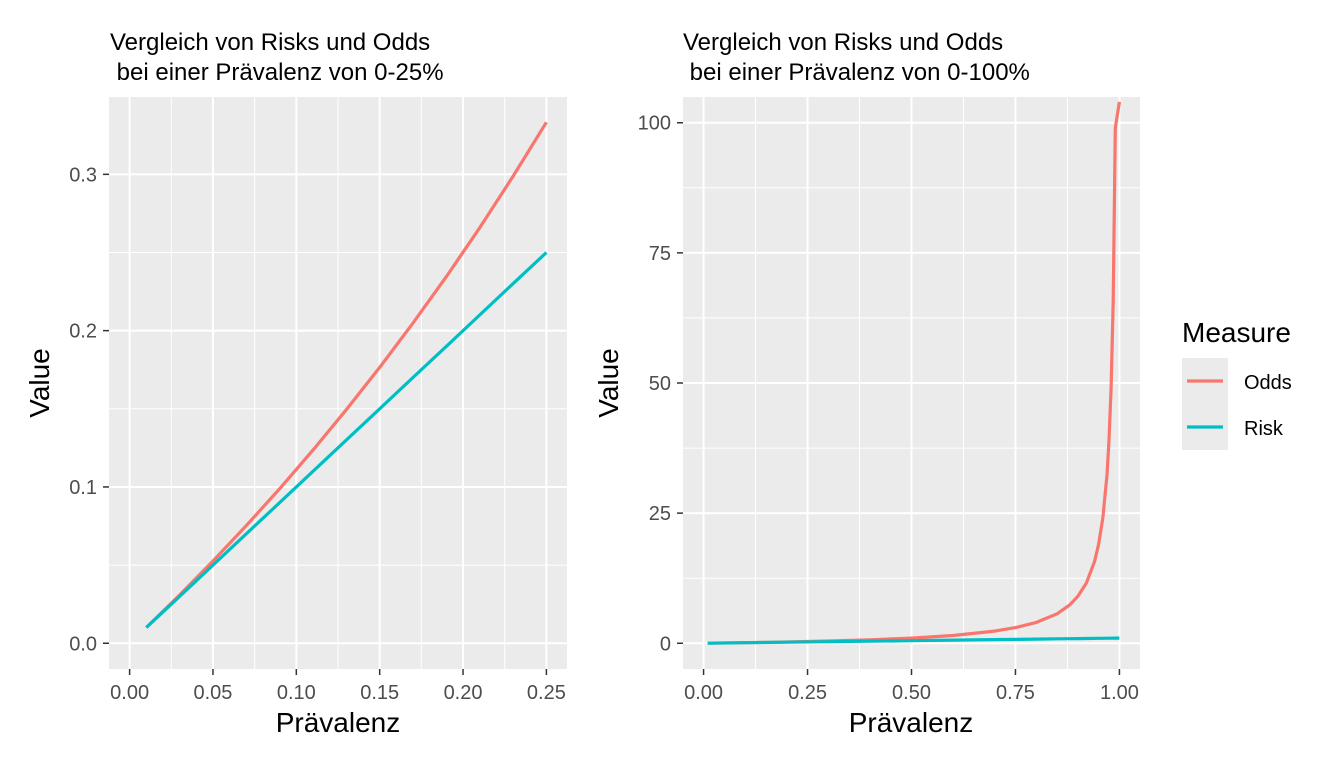 Image resolution: width=1344 pixels, height=768 pixels. I want to click on legend-label-odds: Odds, so click(1268, 383).